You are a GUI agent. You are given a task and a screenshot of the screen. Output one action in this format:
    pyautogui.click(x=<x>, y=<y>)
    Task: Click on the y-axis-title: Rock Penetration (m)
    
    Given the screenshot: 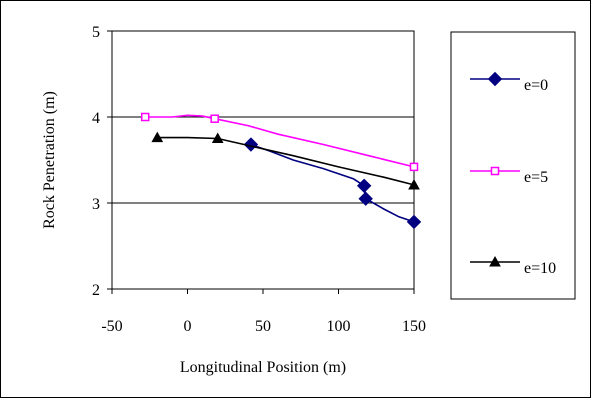 What is the action you would take?
    pyautogui.click(x=49, y=160)
    